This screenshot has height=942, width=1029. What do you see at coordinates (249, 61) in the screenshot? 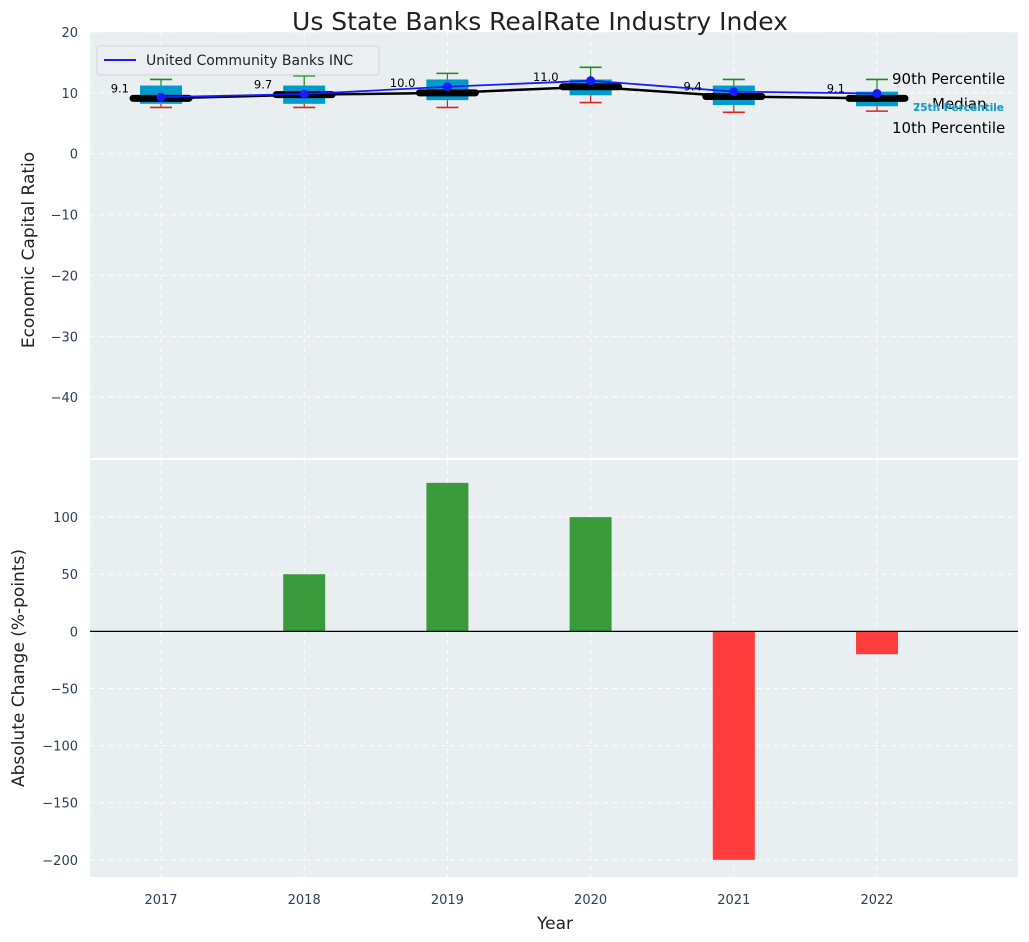
I see `legend-label-company: United Community Banks INC` at bounding box center [249, 61].